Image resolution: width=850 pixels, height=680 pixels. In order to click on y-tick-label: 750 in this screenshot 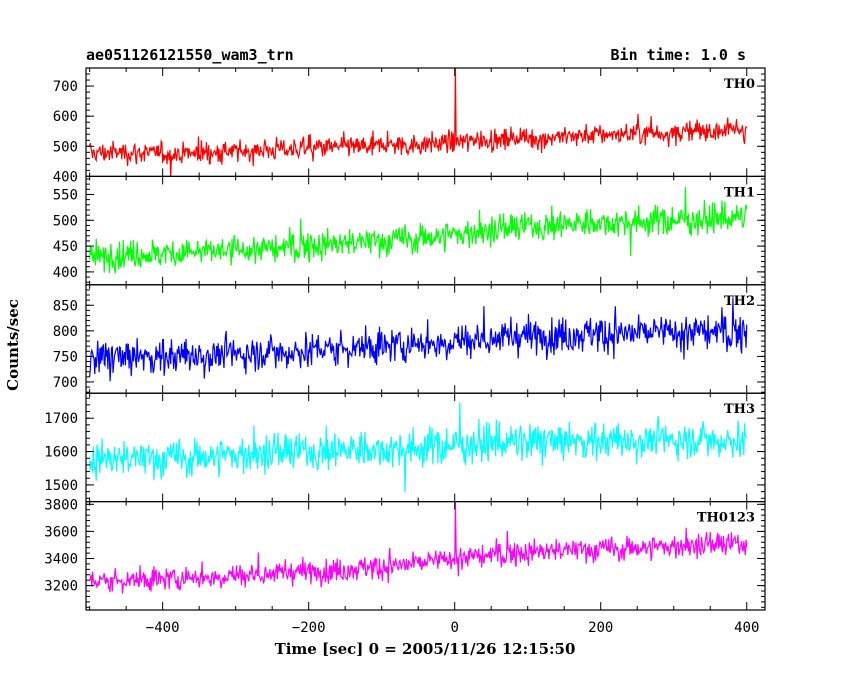, I will do `click(65, 357)`.